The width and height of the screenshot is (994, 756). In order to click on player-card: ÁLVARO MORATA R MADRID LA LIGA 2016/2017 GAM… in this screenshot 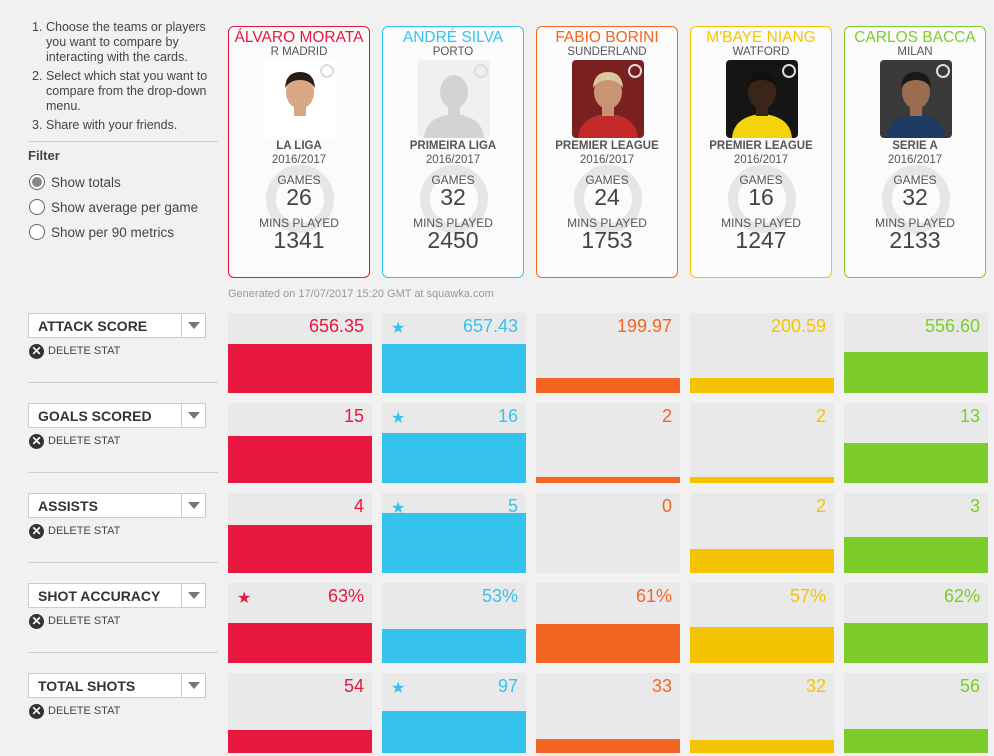, I will do `click(299, 152)`.